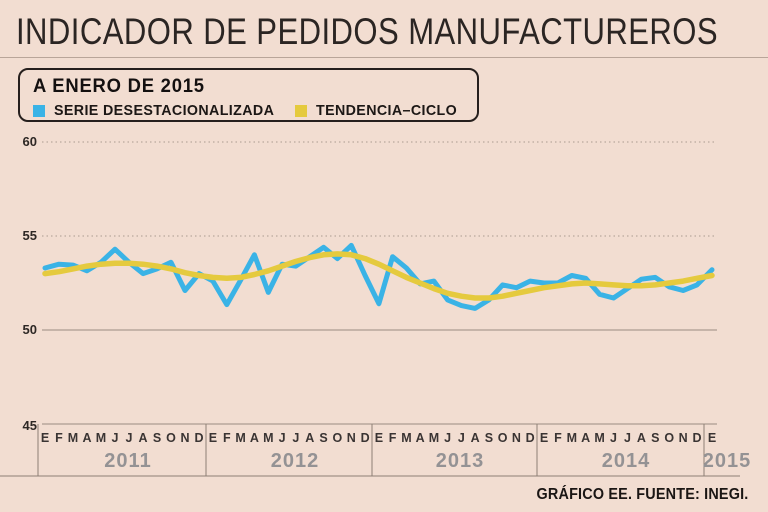 This screenshot has height=512, width=768. Describe the element at coordinates (119, 86) in the screenshot. I see `legend-title: A ENERO DE 2015` at that location.